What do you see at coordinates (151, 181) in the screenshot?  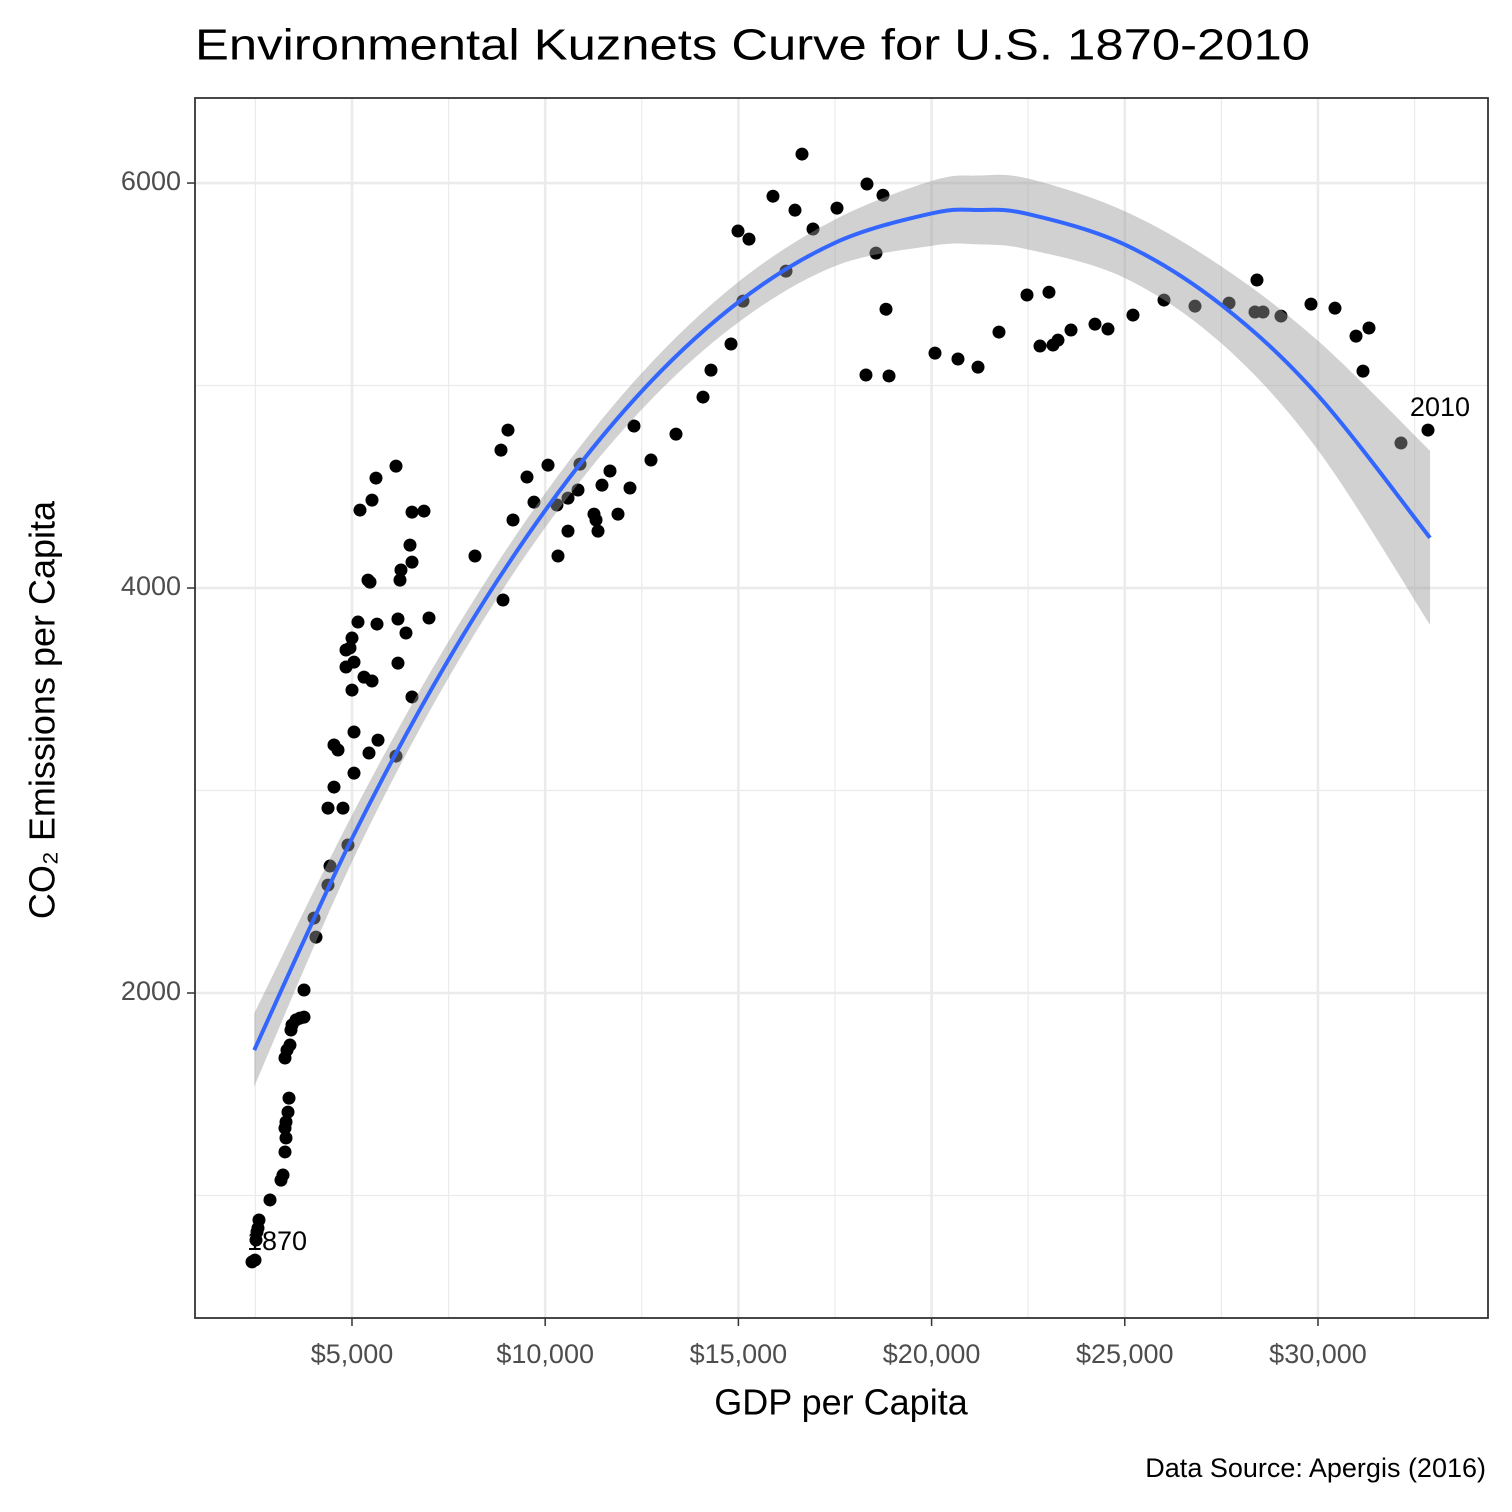 I see `y-tick-label: 6000` at bounding box center [151, 181].